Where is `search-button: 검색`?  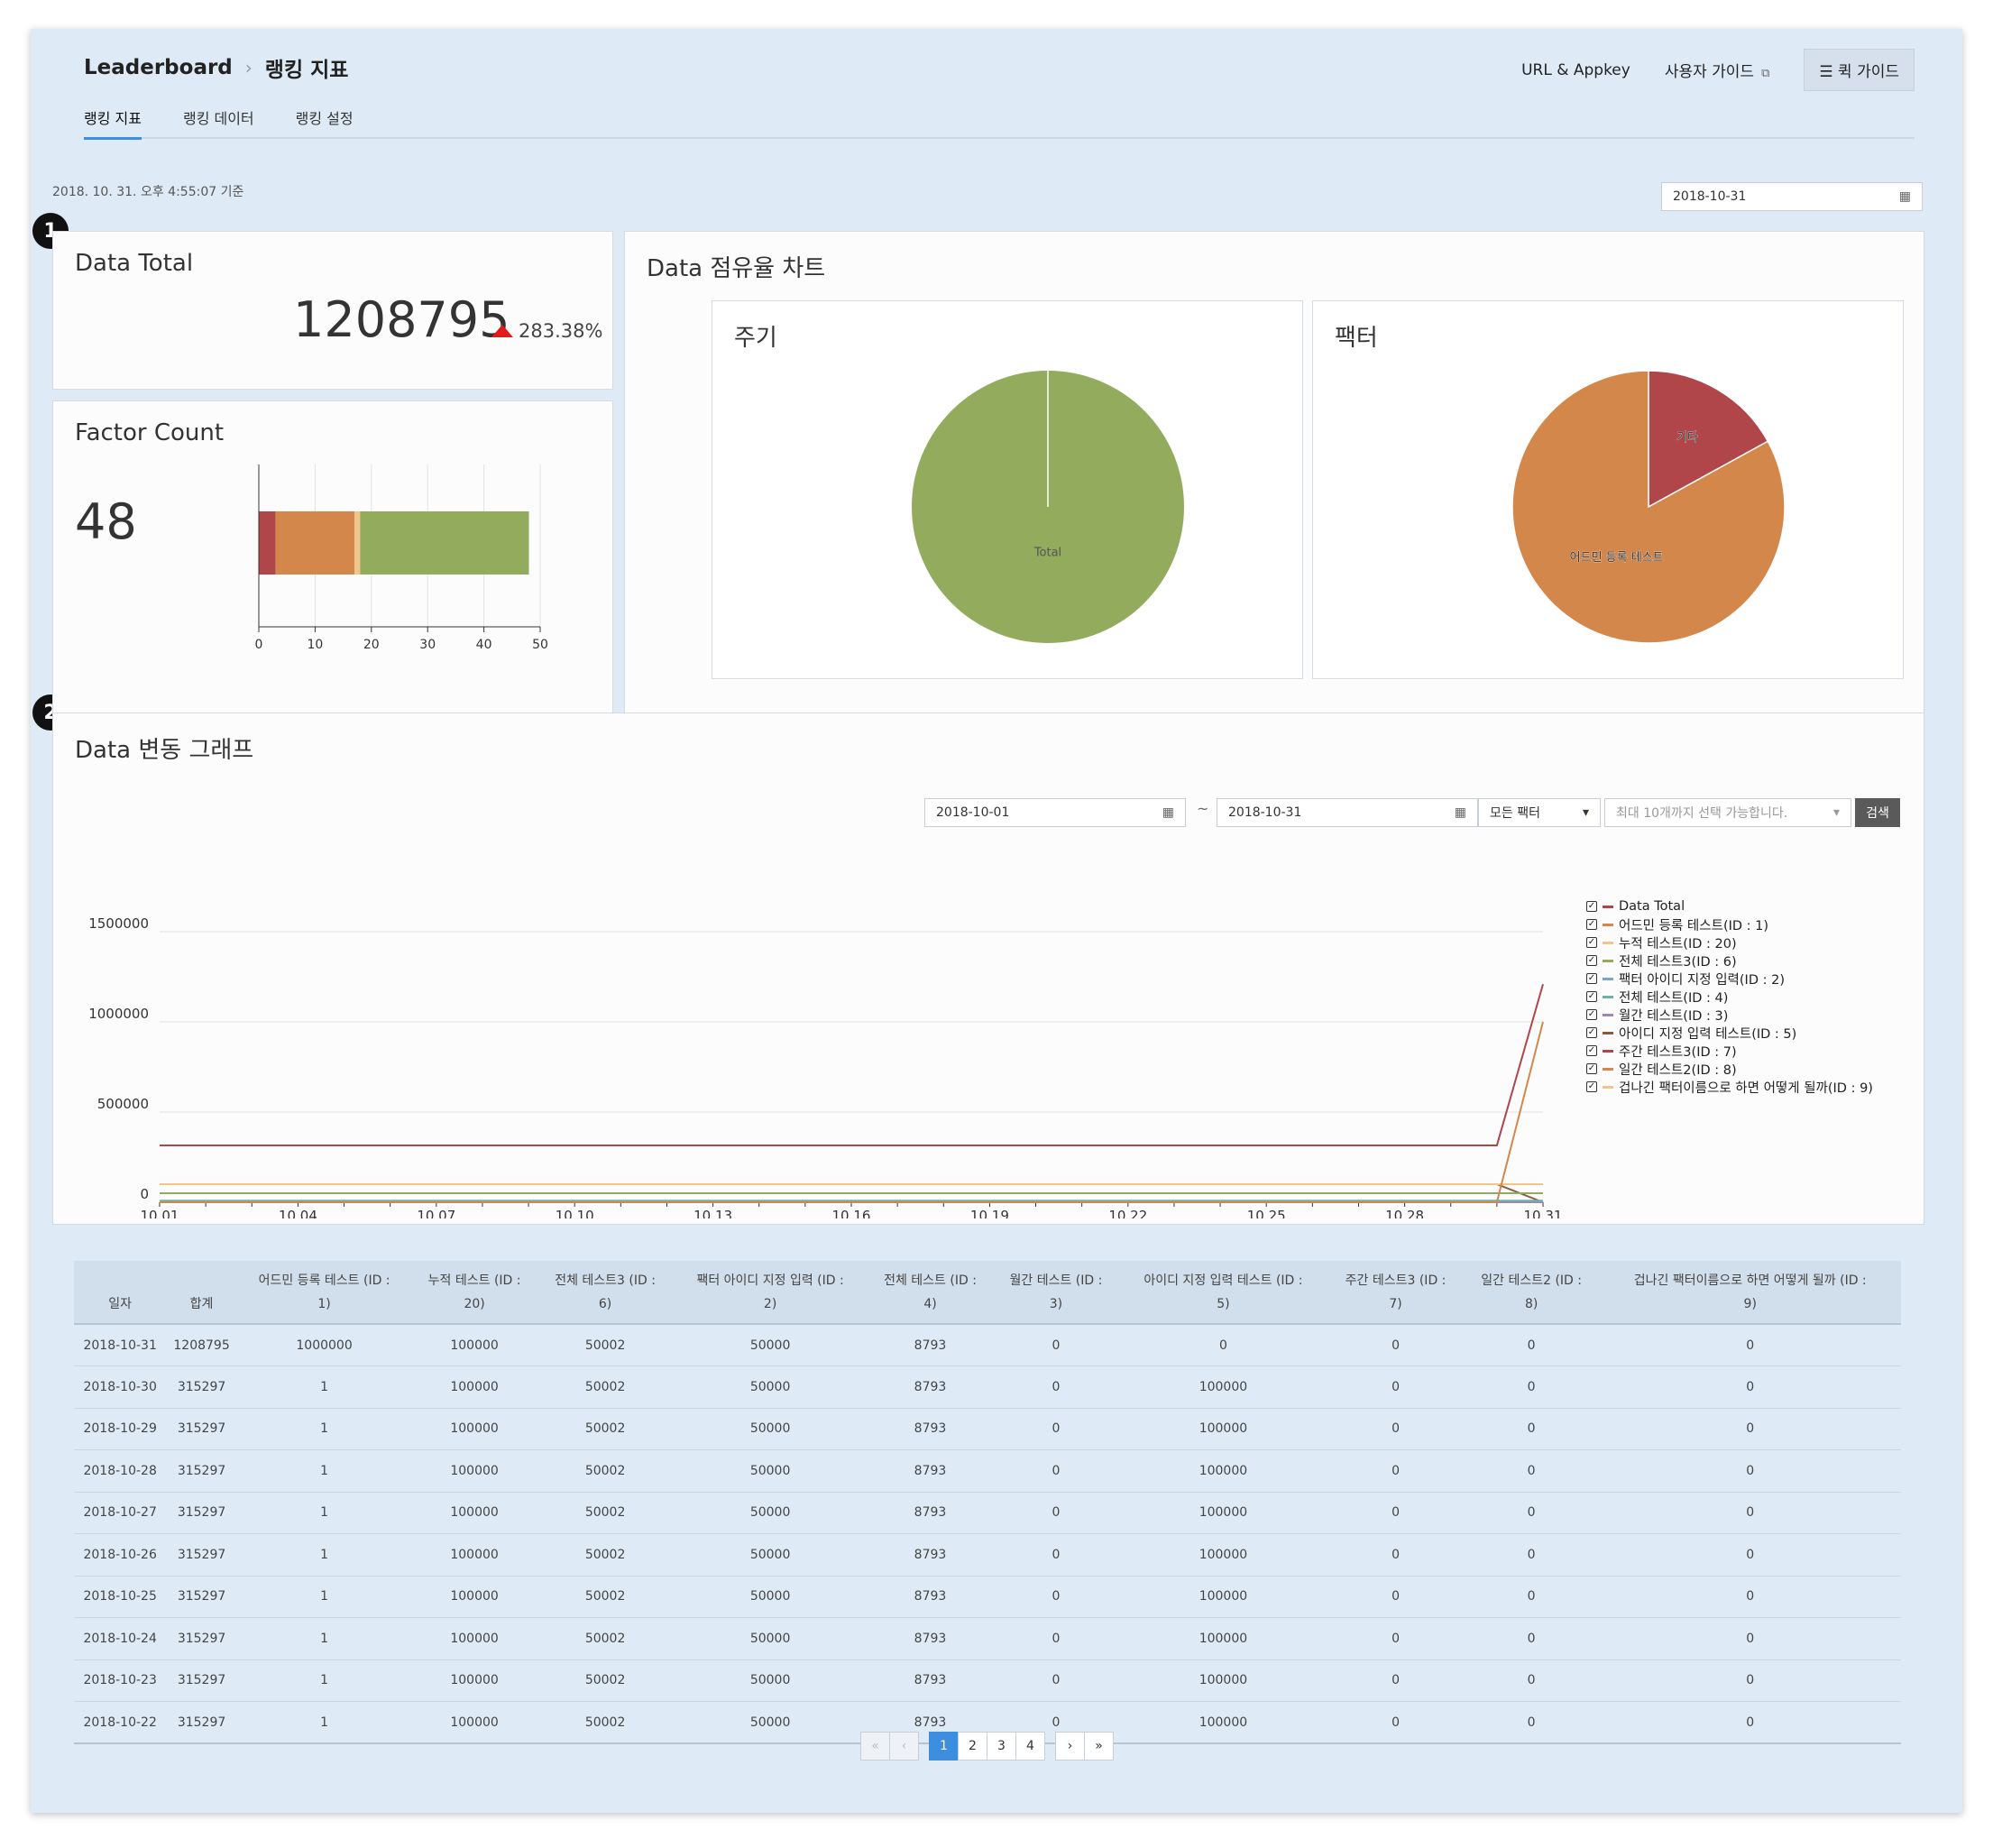
search-button: 검색 is located at coordinates (1878, 813).